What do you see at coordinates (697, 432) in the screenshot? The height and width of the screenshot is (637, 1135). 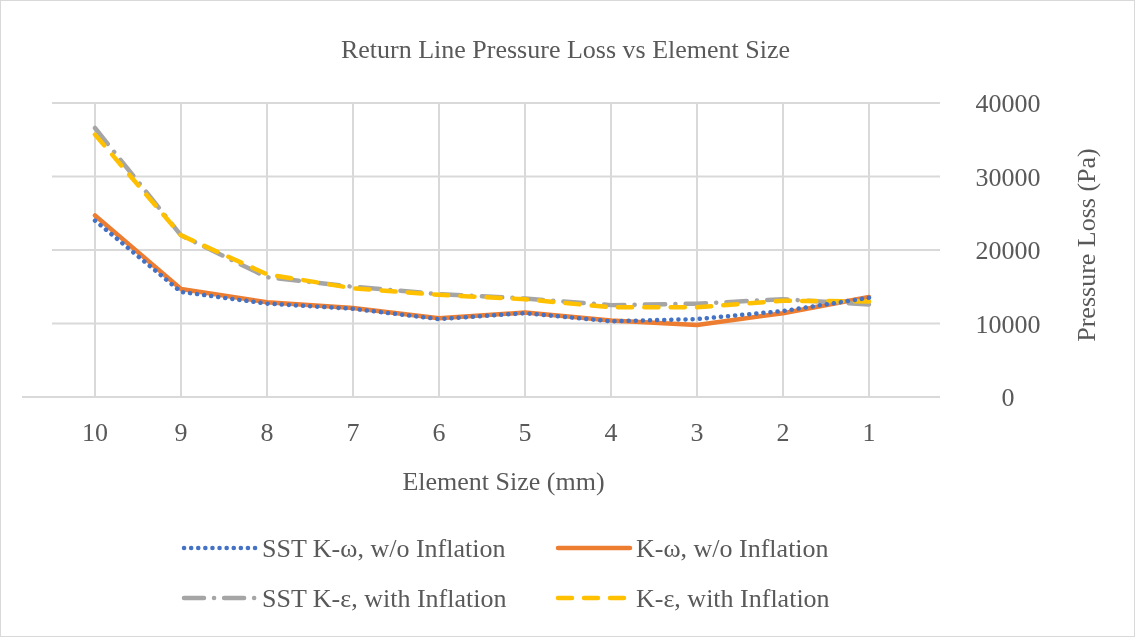 I see `x-tick-label: 3` at bounding box center [697, 432].